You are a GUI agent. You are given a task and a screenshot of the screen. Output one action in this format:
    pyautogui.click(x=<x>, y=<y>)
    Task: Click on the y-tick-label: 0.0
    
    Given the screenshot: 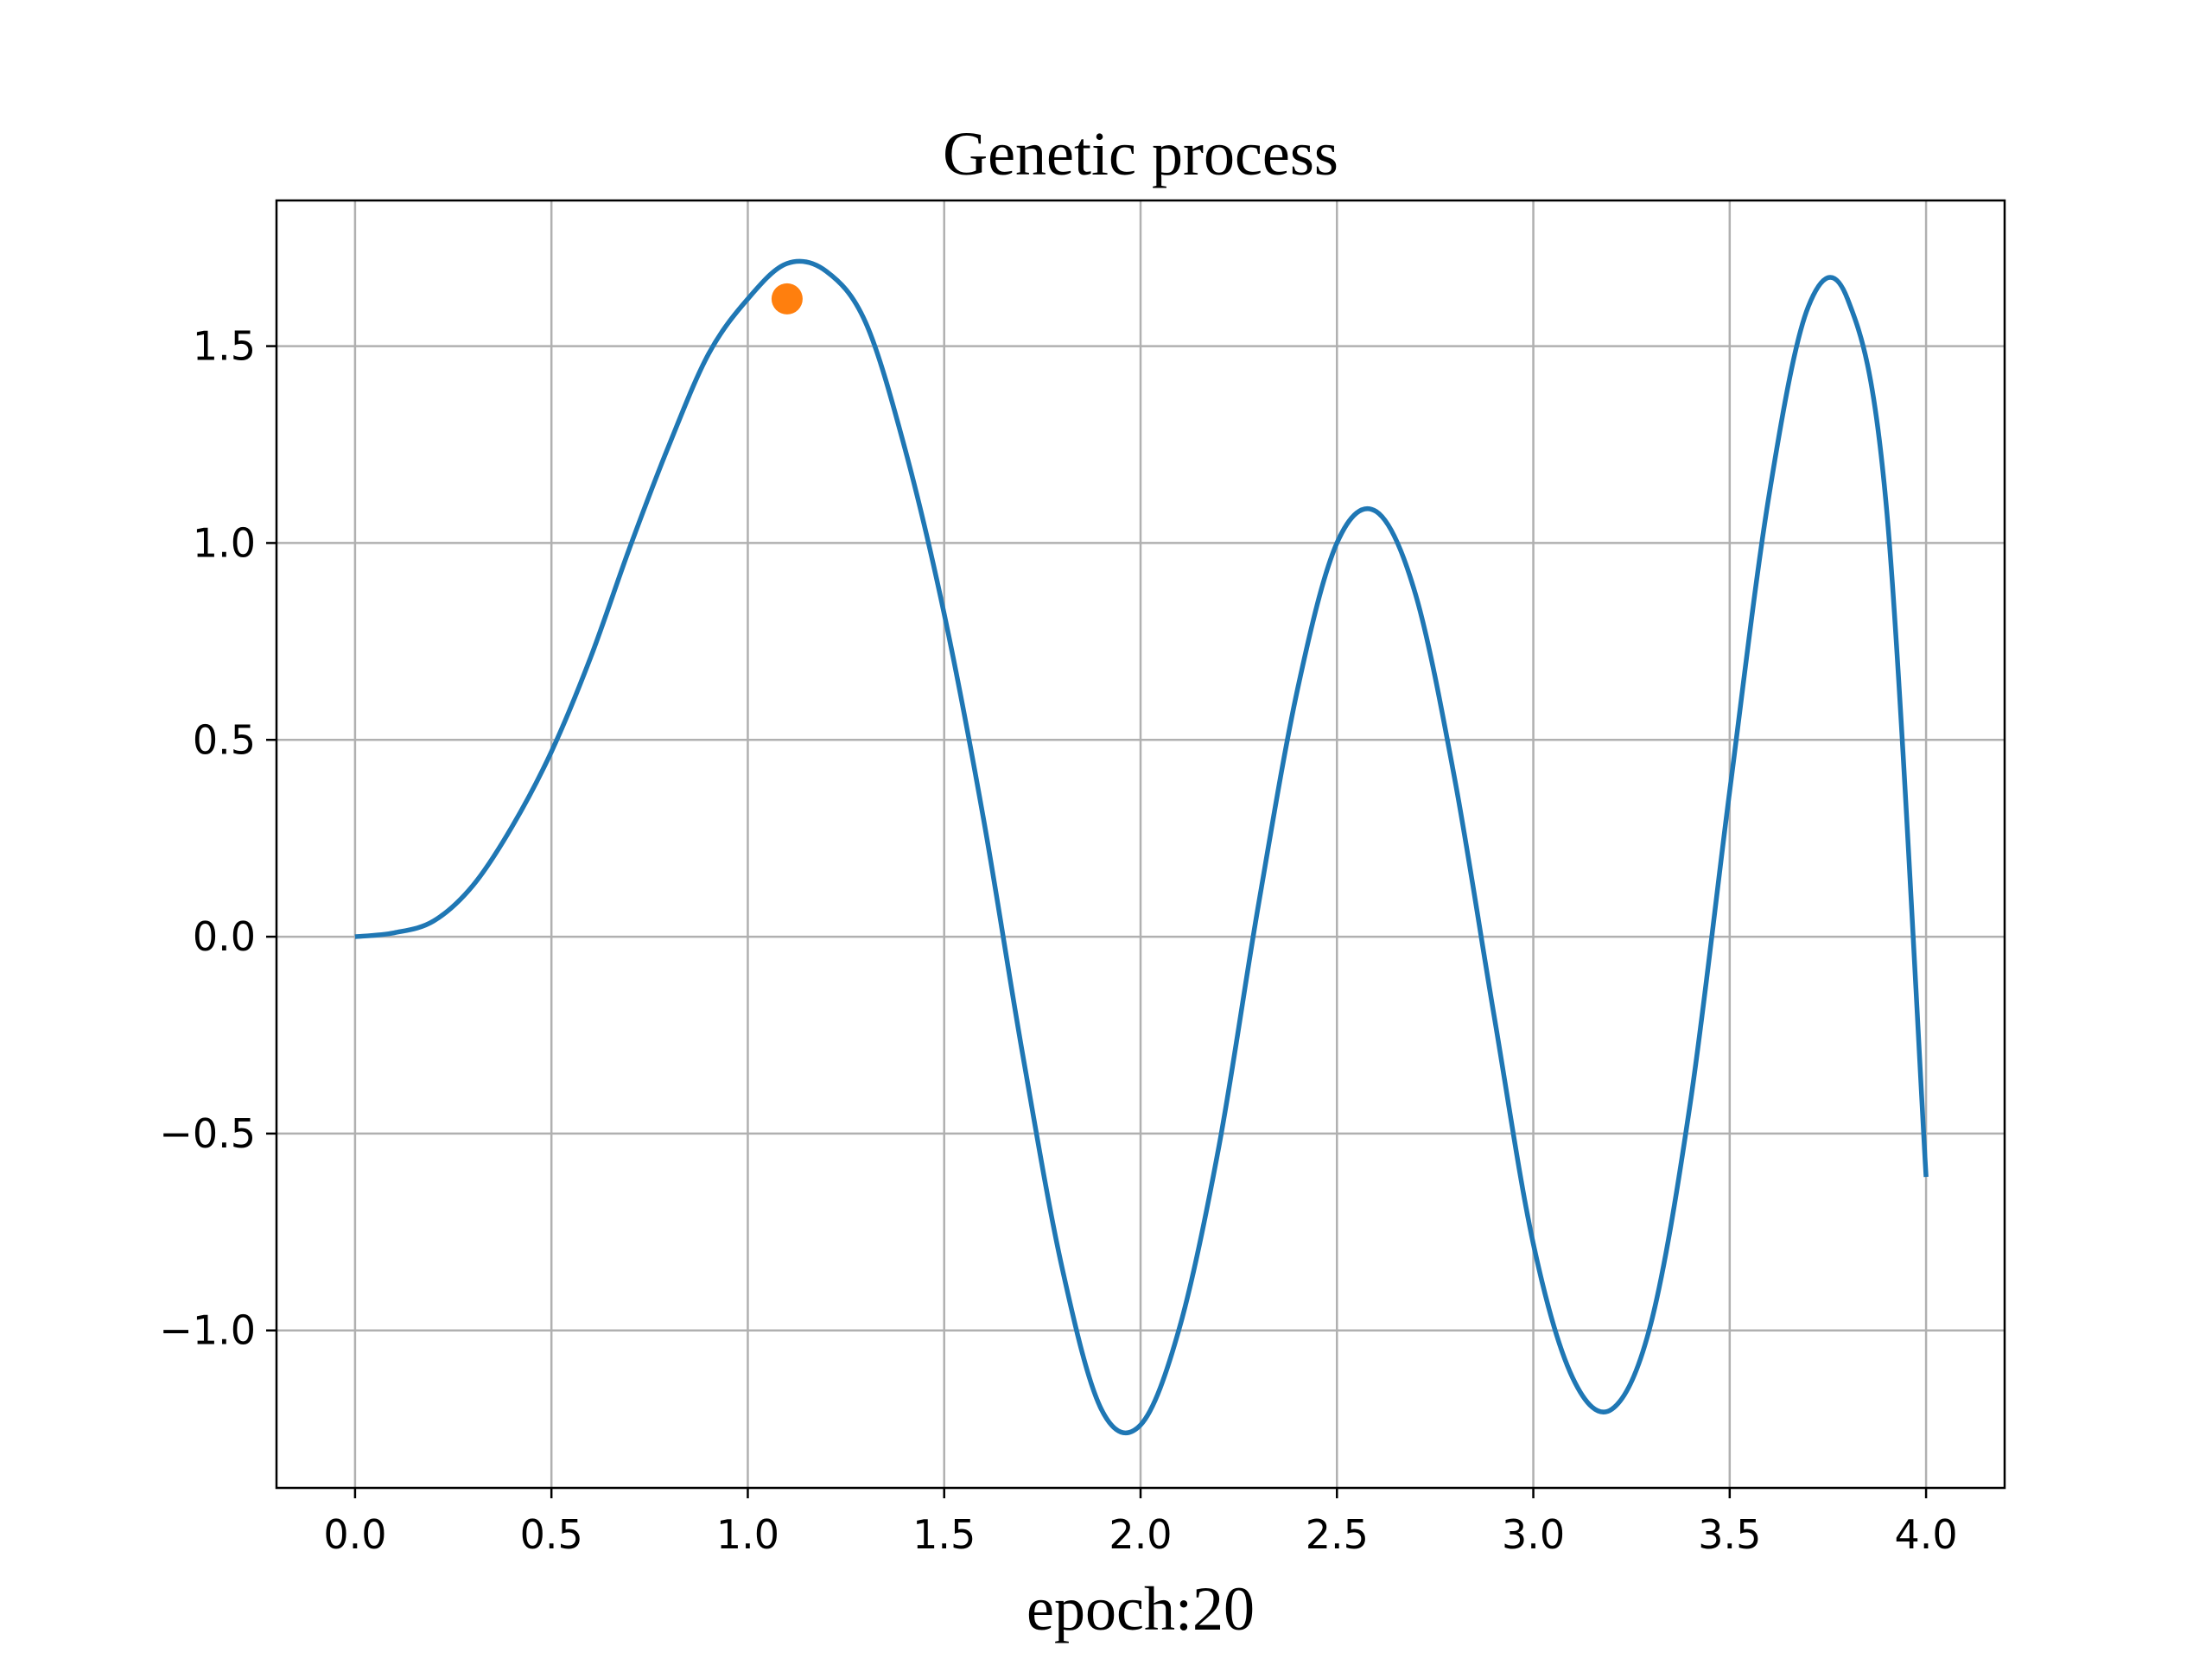 What is the action you would take?
    pyautogui.click(x=224, y=936)
    